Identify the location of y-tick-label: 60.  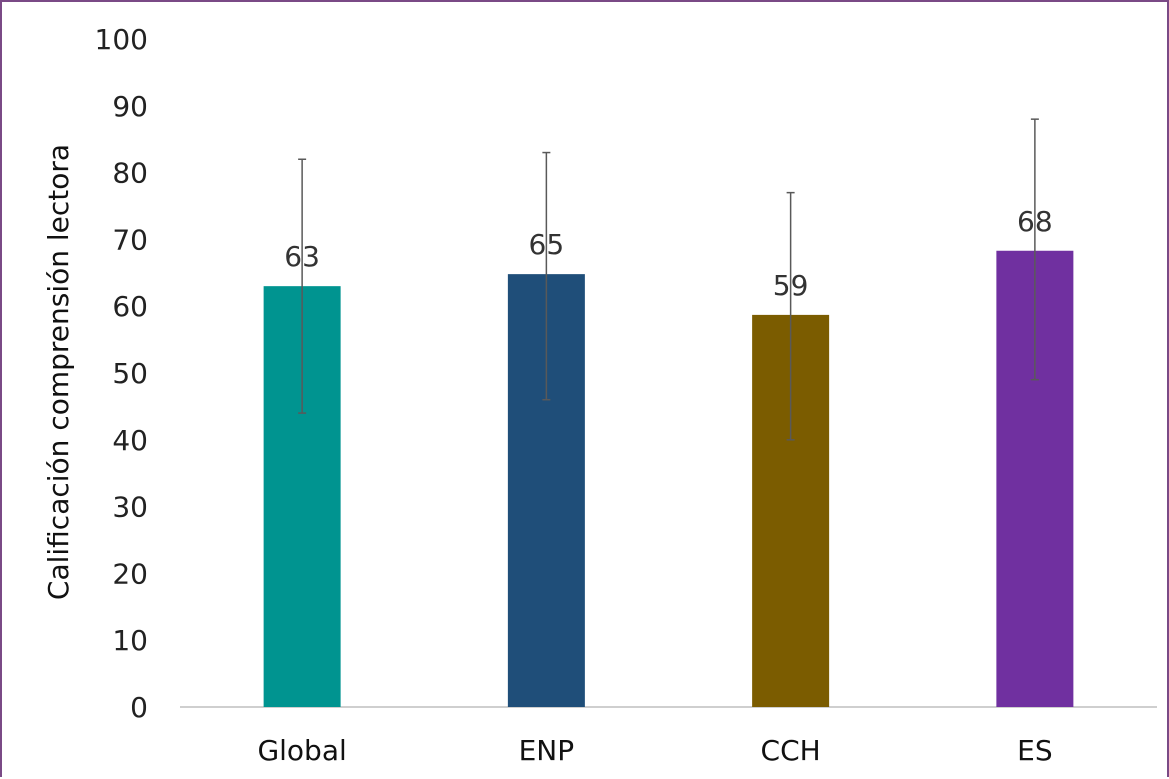
(130, 306).